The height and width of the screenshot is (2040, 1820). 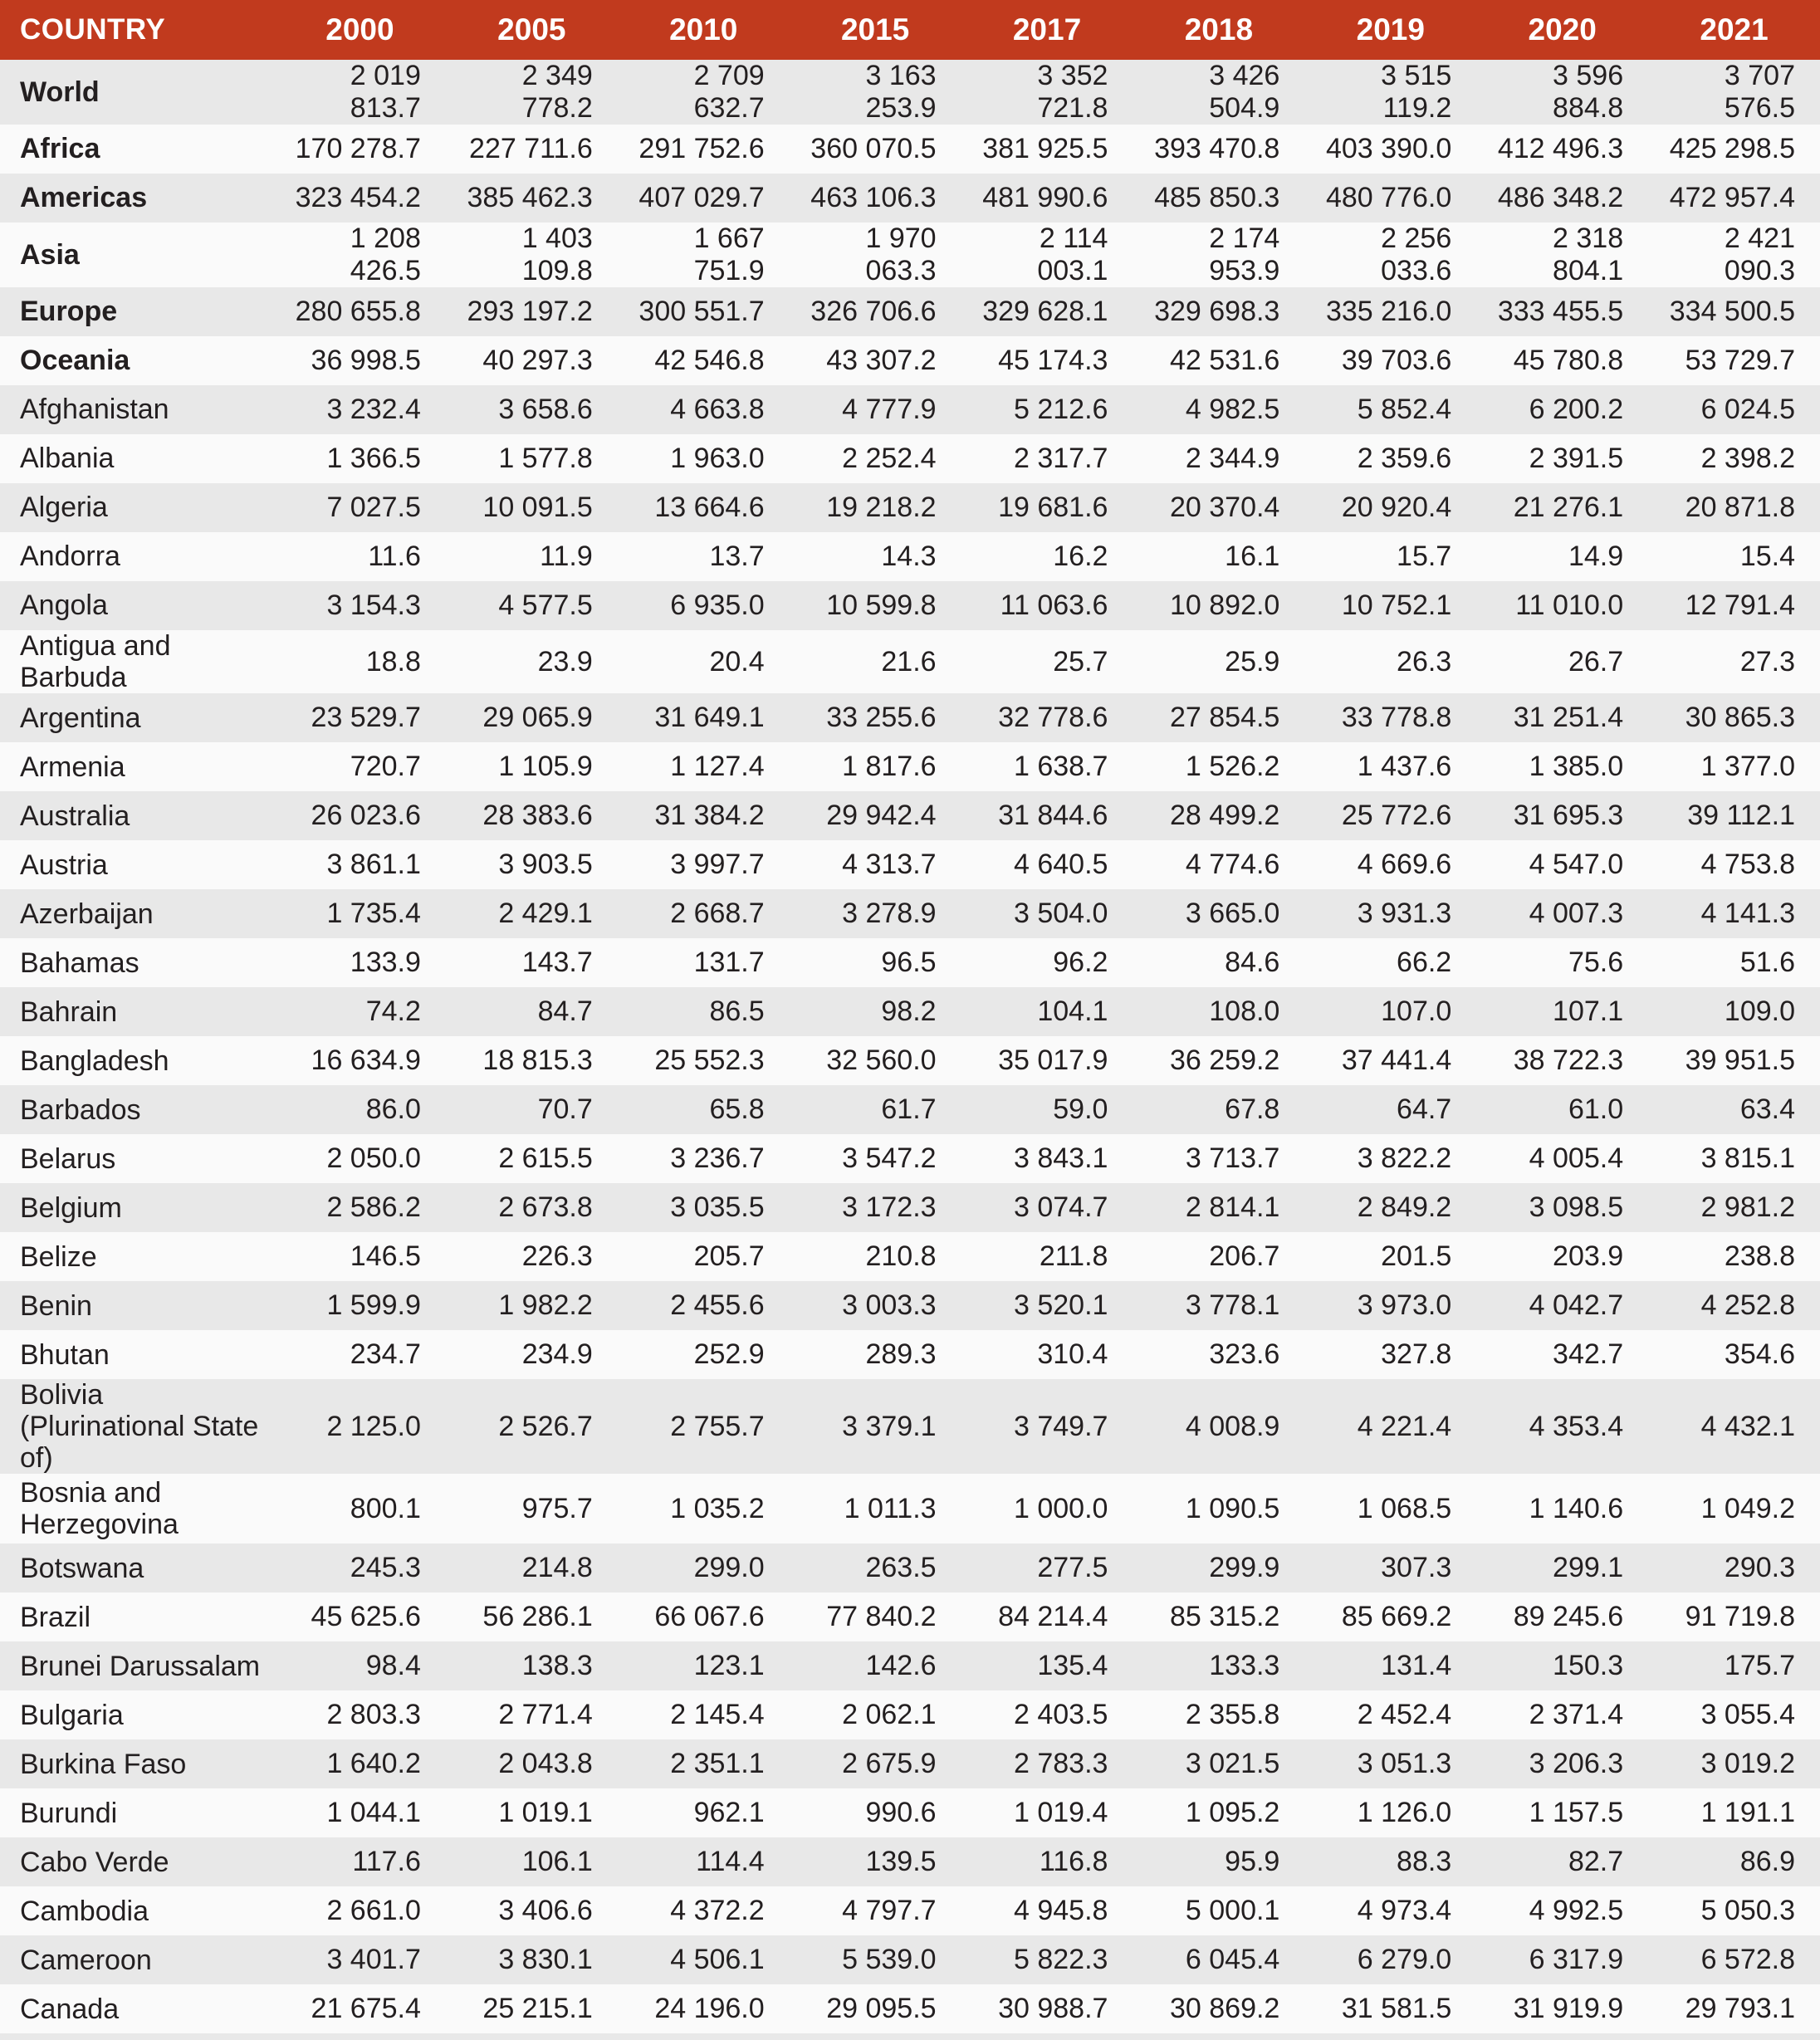 I want to click on value-cell: 2 455.6, so click(x=717, y=1305).